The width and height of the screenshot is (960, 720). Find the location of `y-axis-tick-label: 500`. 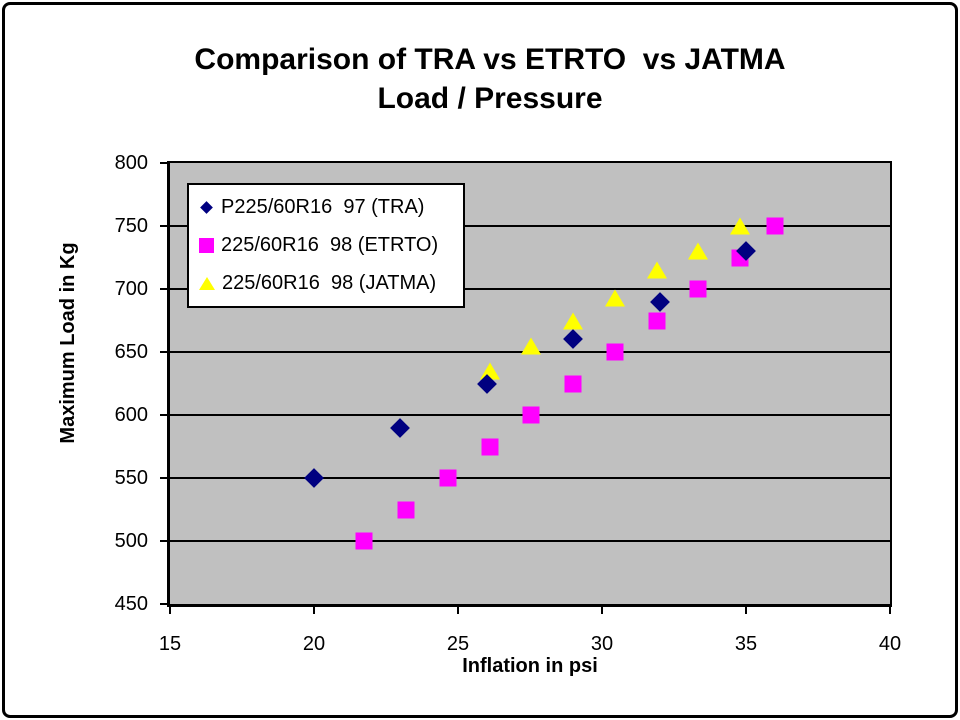

y-axis-tick-label: 500 is located at coordinates (131, 541).